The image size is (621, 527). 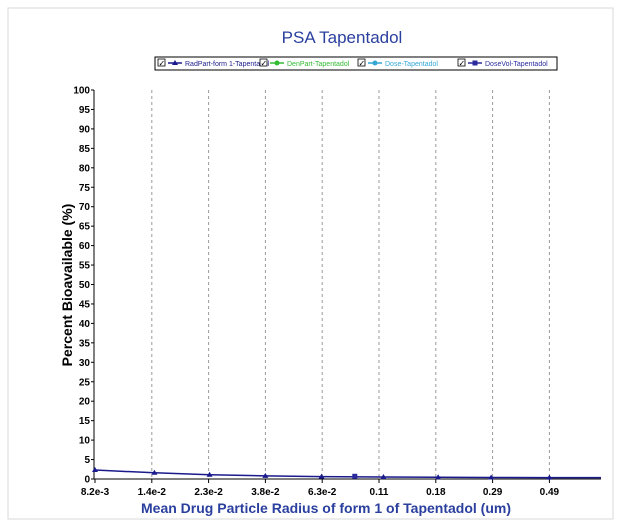 I want to click on legend-box, so click(x=356, y=63).